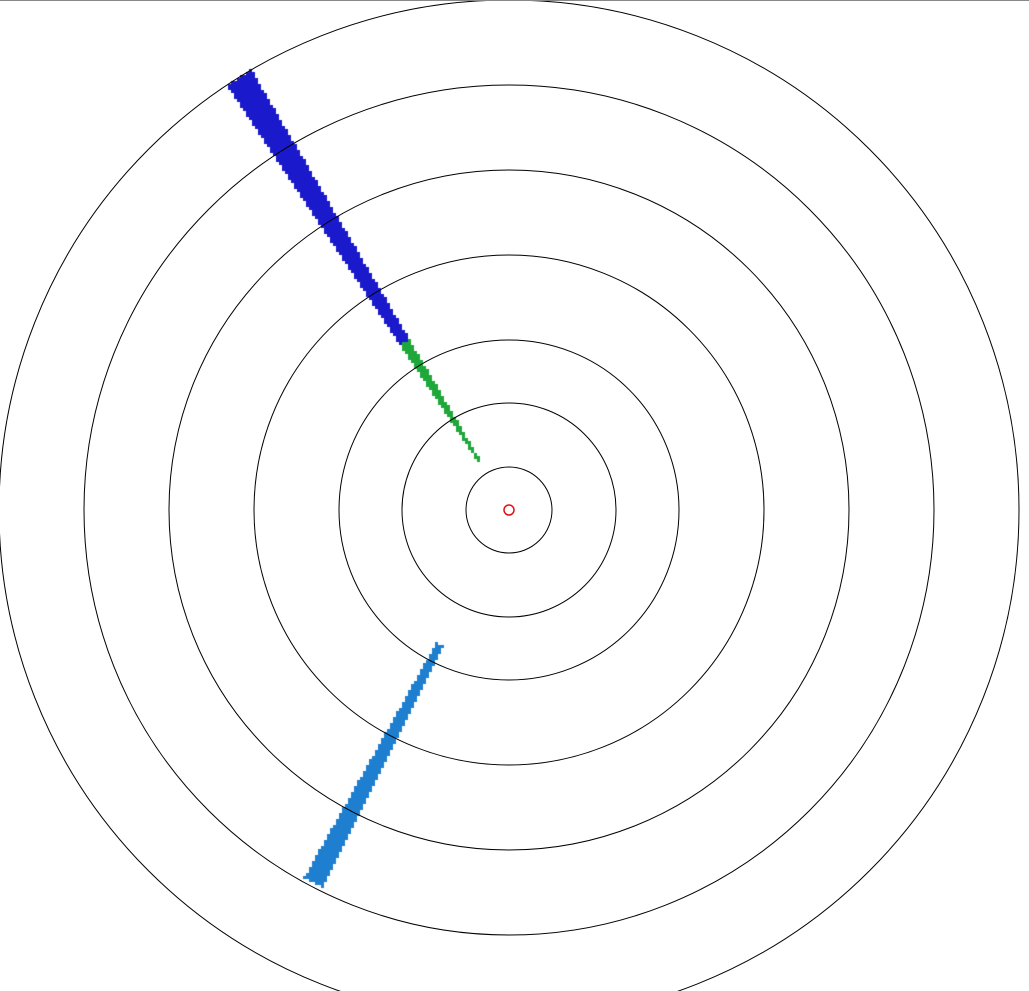 This screenshot has width=1029, height=991. I want to click on frame-border, so click(514, 0).